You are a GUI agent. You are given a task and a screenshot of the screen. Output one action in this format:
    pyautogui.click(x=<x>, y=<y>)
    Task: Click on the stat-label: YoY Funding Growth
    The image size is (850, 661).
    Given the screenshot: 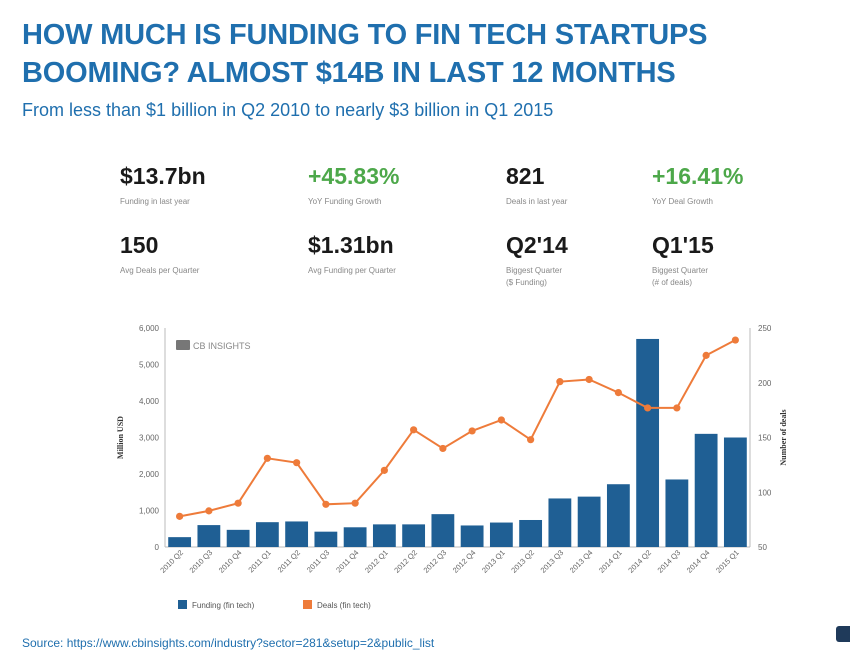 What is the action you would take?
    pyautogui.click(x=345, y=201)
    